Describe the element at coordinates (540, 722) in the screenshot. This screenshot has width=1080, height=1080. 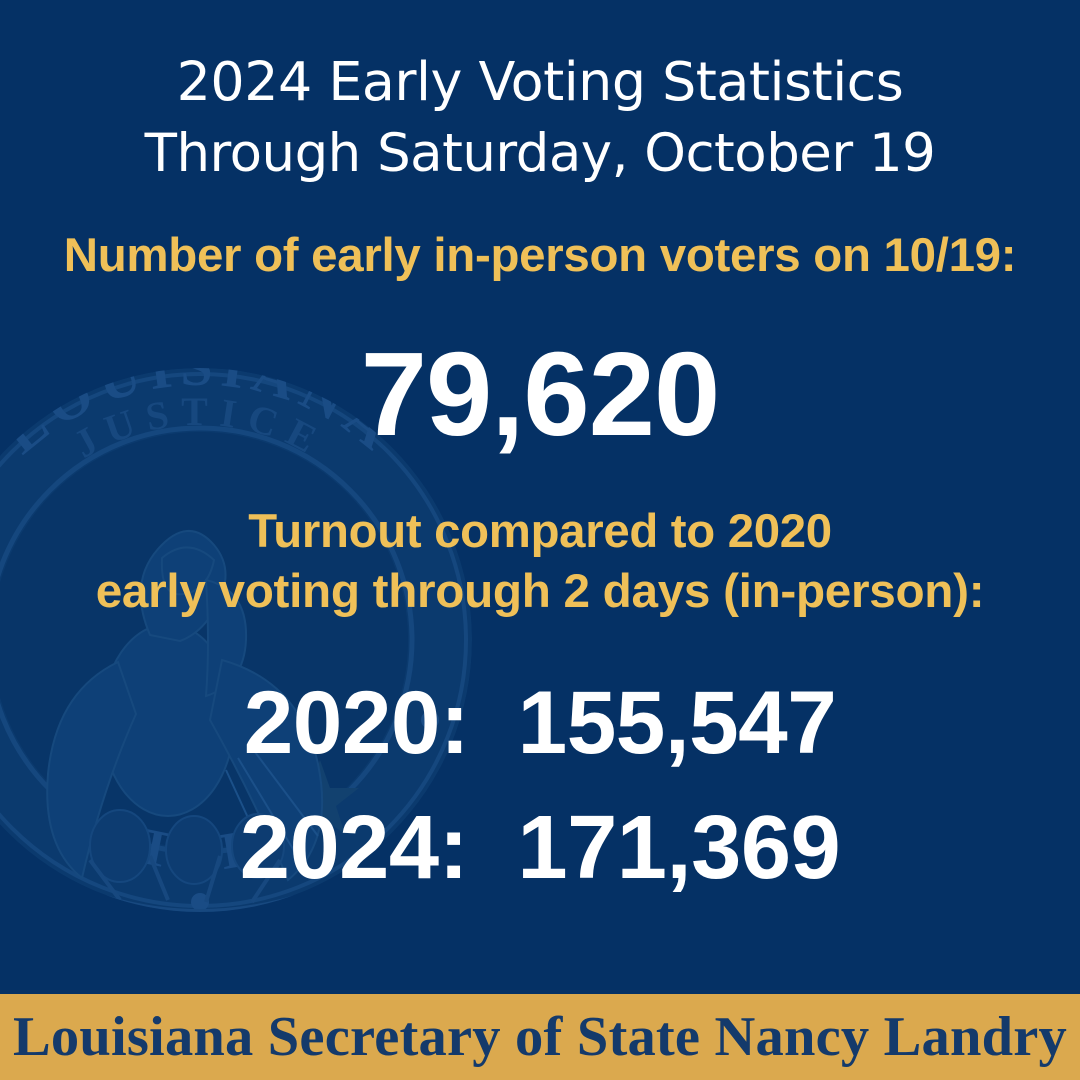
I see `comparison-row-2020: 2020: 155,547` at that location.